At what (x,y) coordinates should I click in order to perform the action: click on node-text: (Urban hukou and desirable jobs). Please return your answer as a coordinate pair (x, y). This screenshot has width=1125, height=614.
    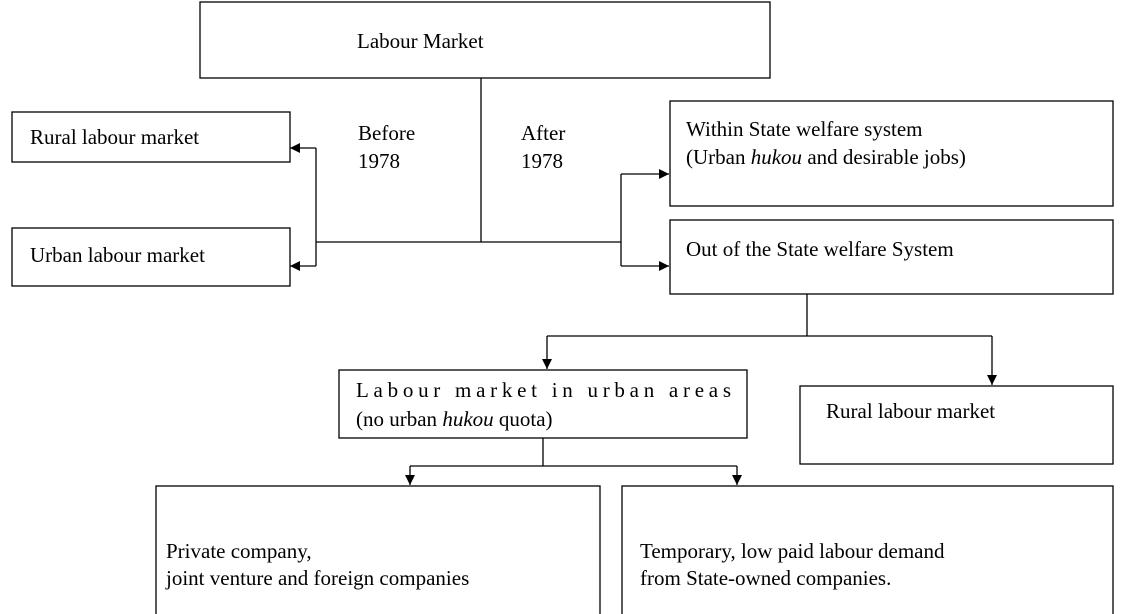
    Looking at the image, I should click on (826, 157).